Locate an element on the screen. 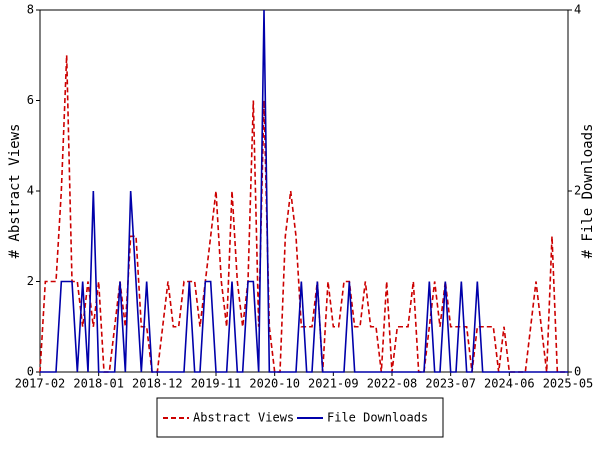  y-tick-label: 2 is located at coordinates (30, 281).